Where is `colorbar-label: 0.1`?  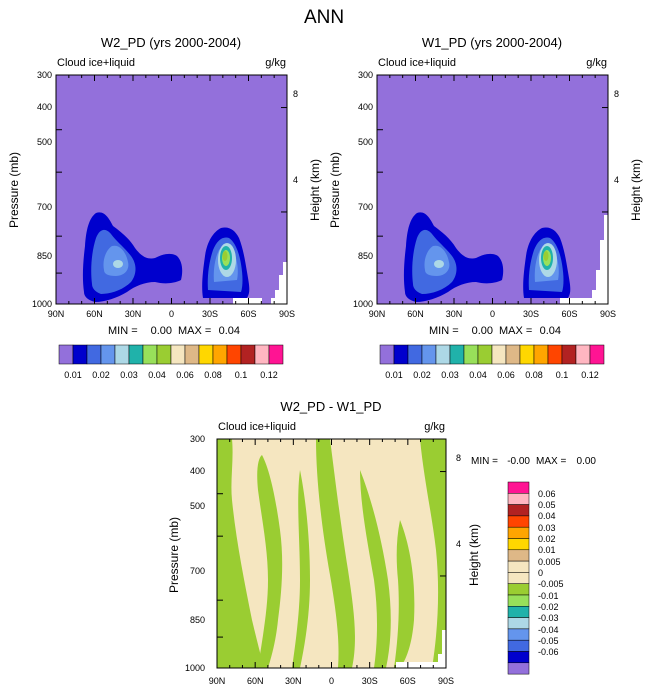
colorbar-label: 0.1 is located at coordinates (562, 375).